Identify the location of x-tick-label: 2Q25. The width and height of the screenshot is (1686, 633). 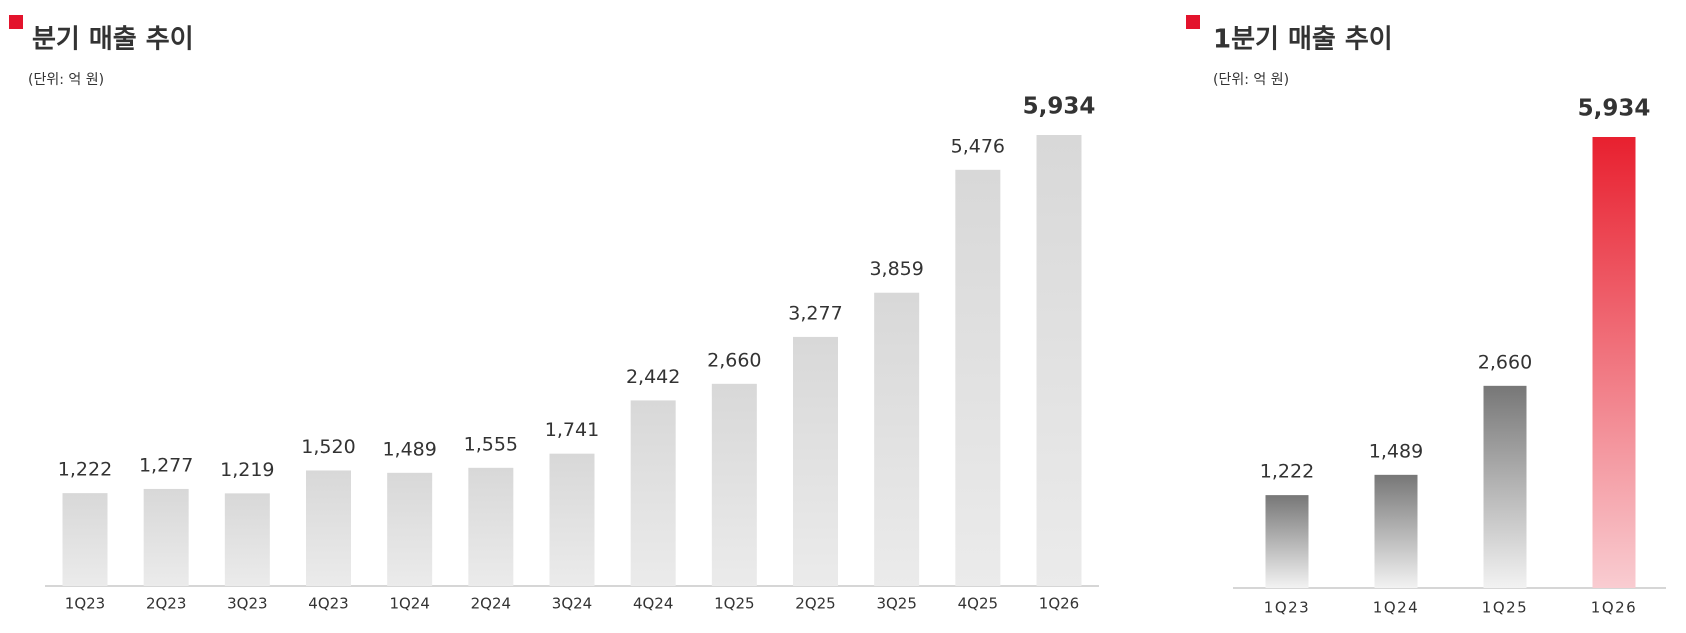
(815, 604).